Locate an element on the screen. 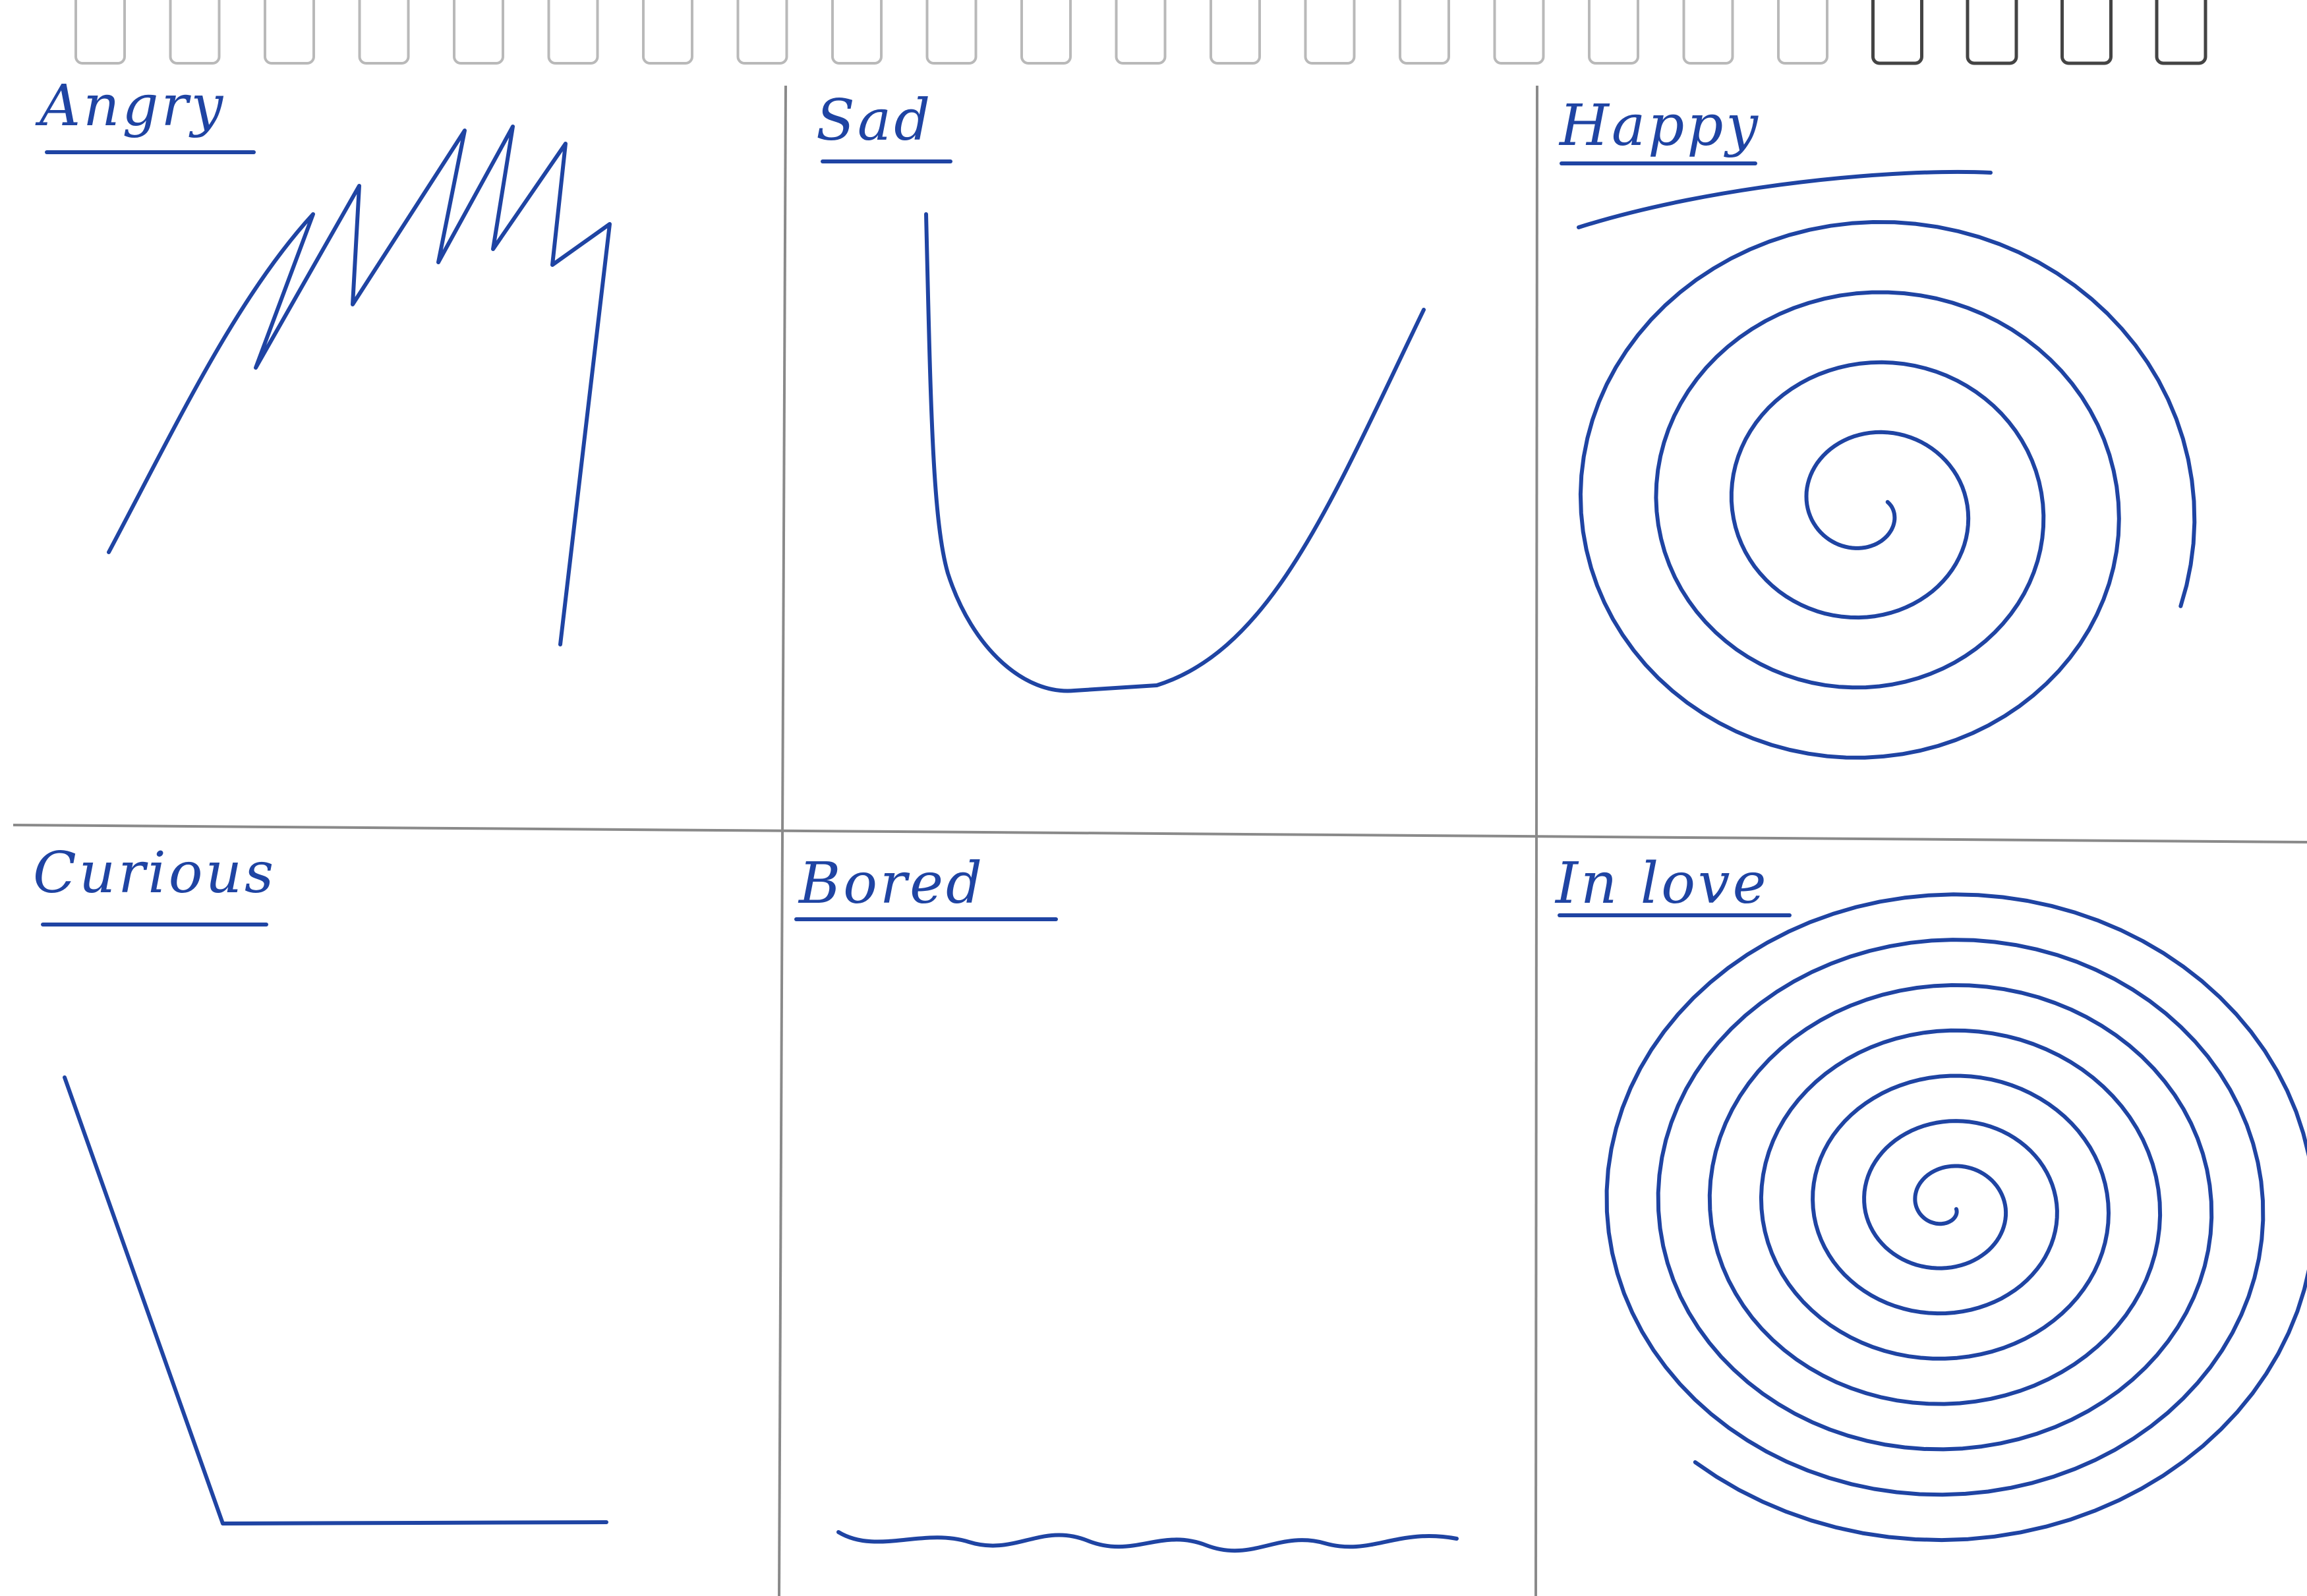 The width and height of the screenshot is (2307, 1596). divider-horizontal is located at coordinates (1160, 833).